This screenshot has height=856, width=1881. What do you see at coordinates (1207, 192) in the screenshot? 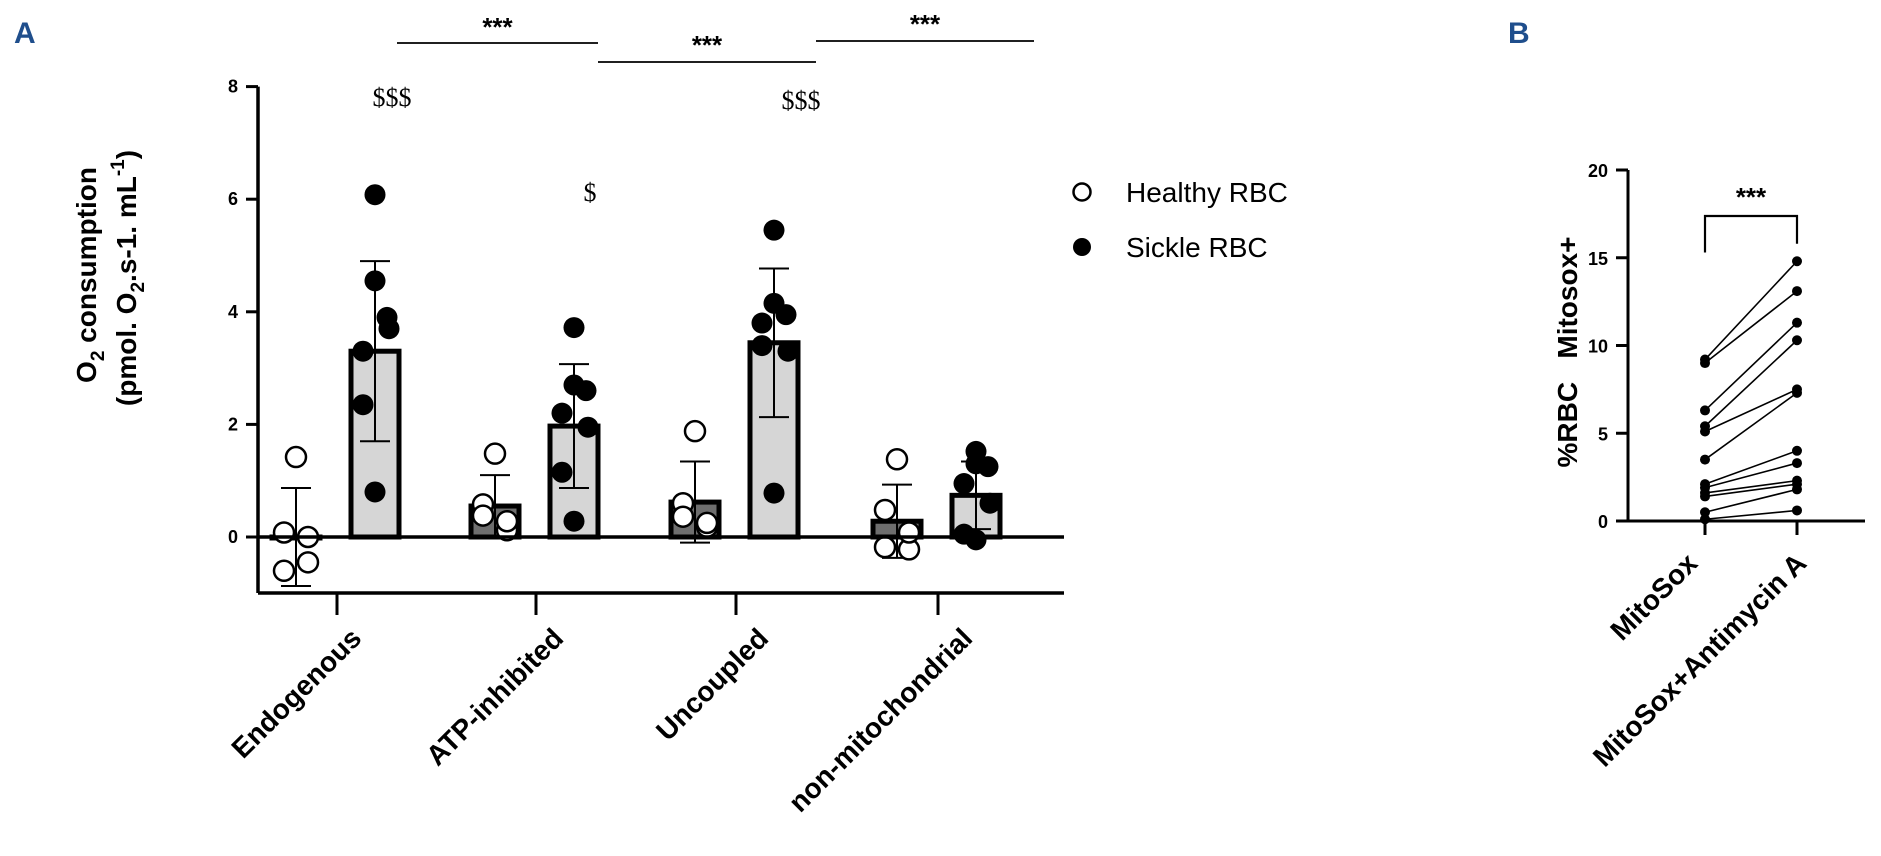
I see `legend-healthy-label: Healthy RBC` at bounding box center [1207, 192].